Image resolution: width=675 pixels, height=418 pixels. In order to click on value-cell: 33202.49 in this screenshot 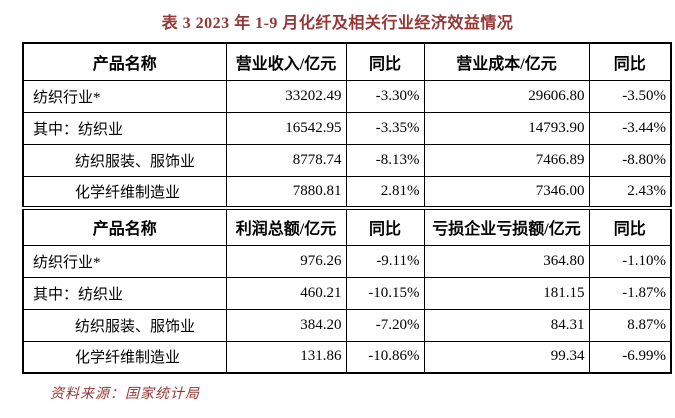, I will do `click(286, 96)`.